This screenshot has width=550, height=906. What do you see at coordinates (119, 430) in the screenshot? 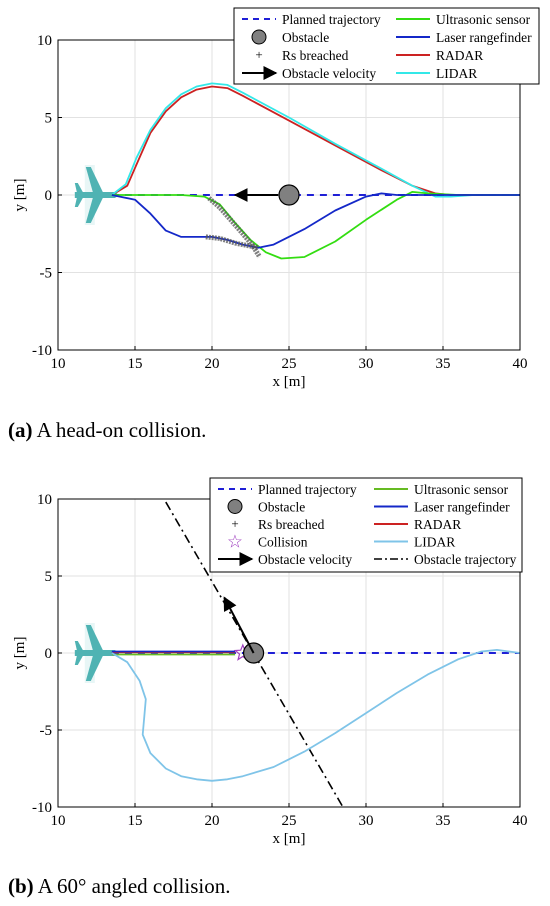
I see `caption-text: A head-on collision.` at bounding box center [119, 430].